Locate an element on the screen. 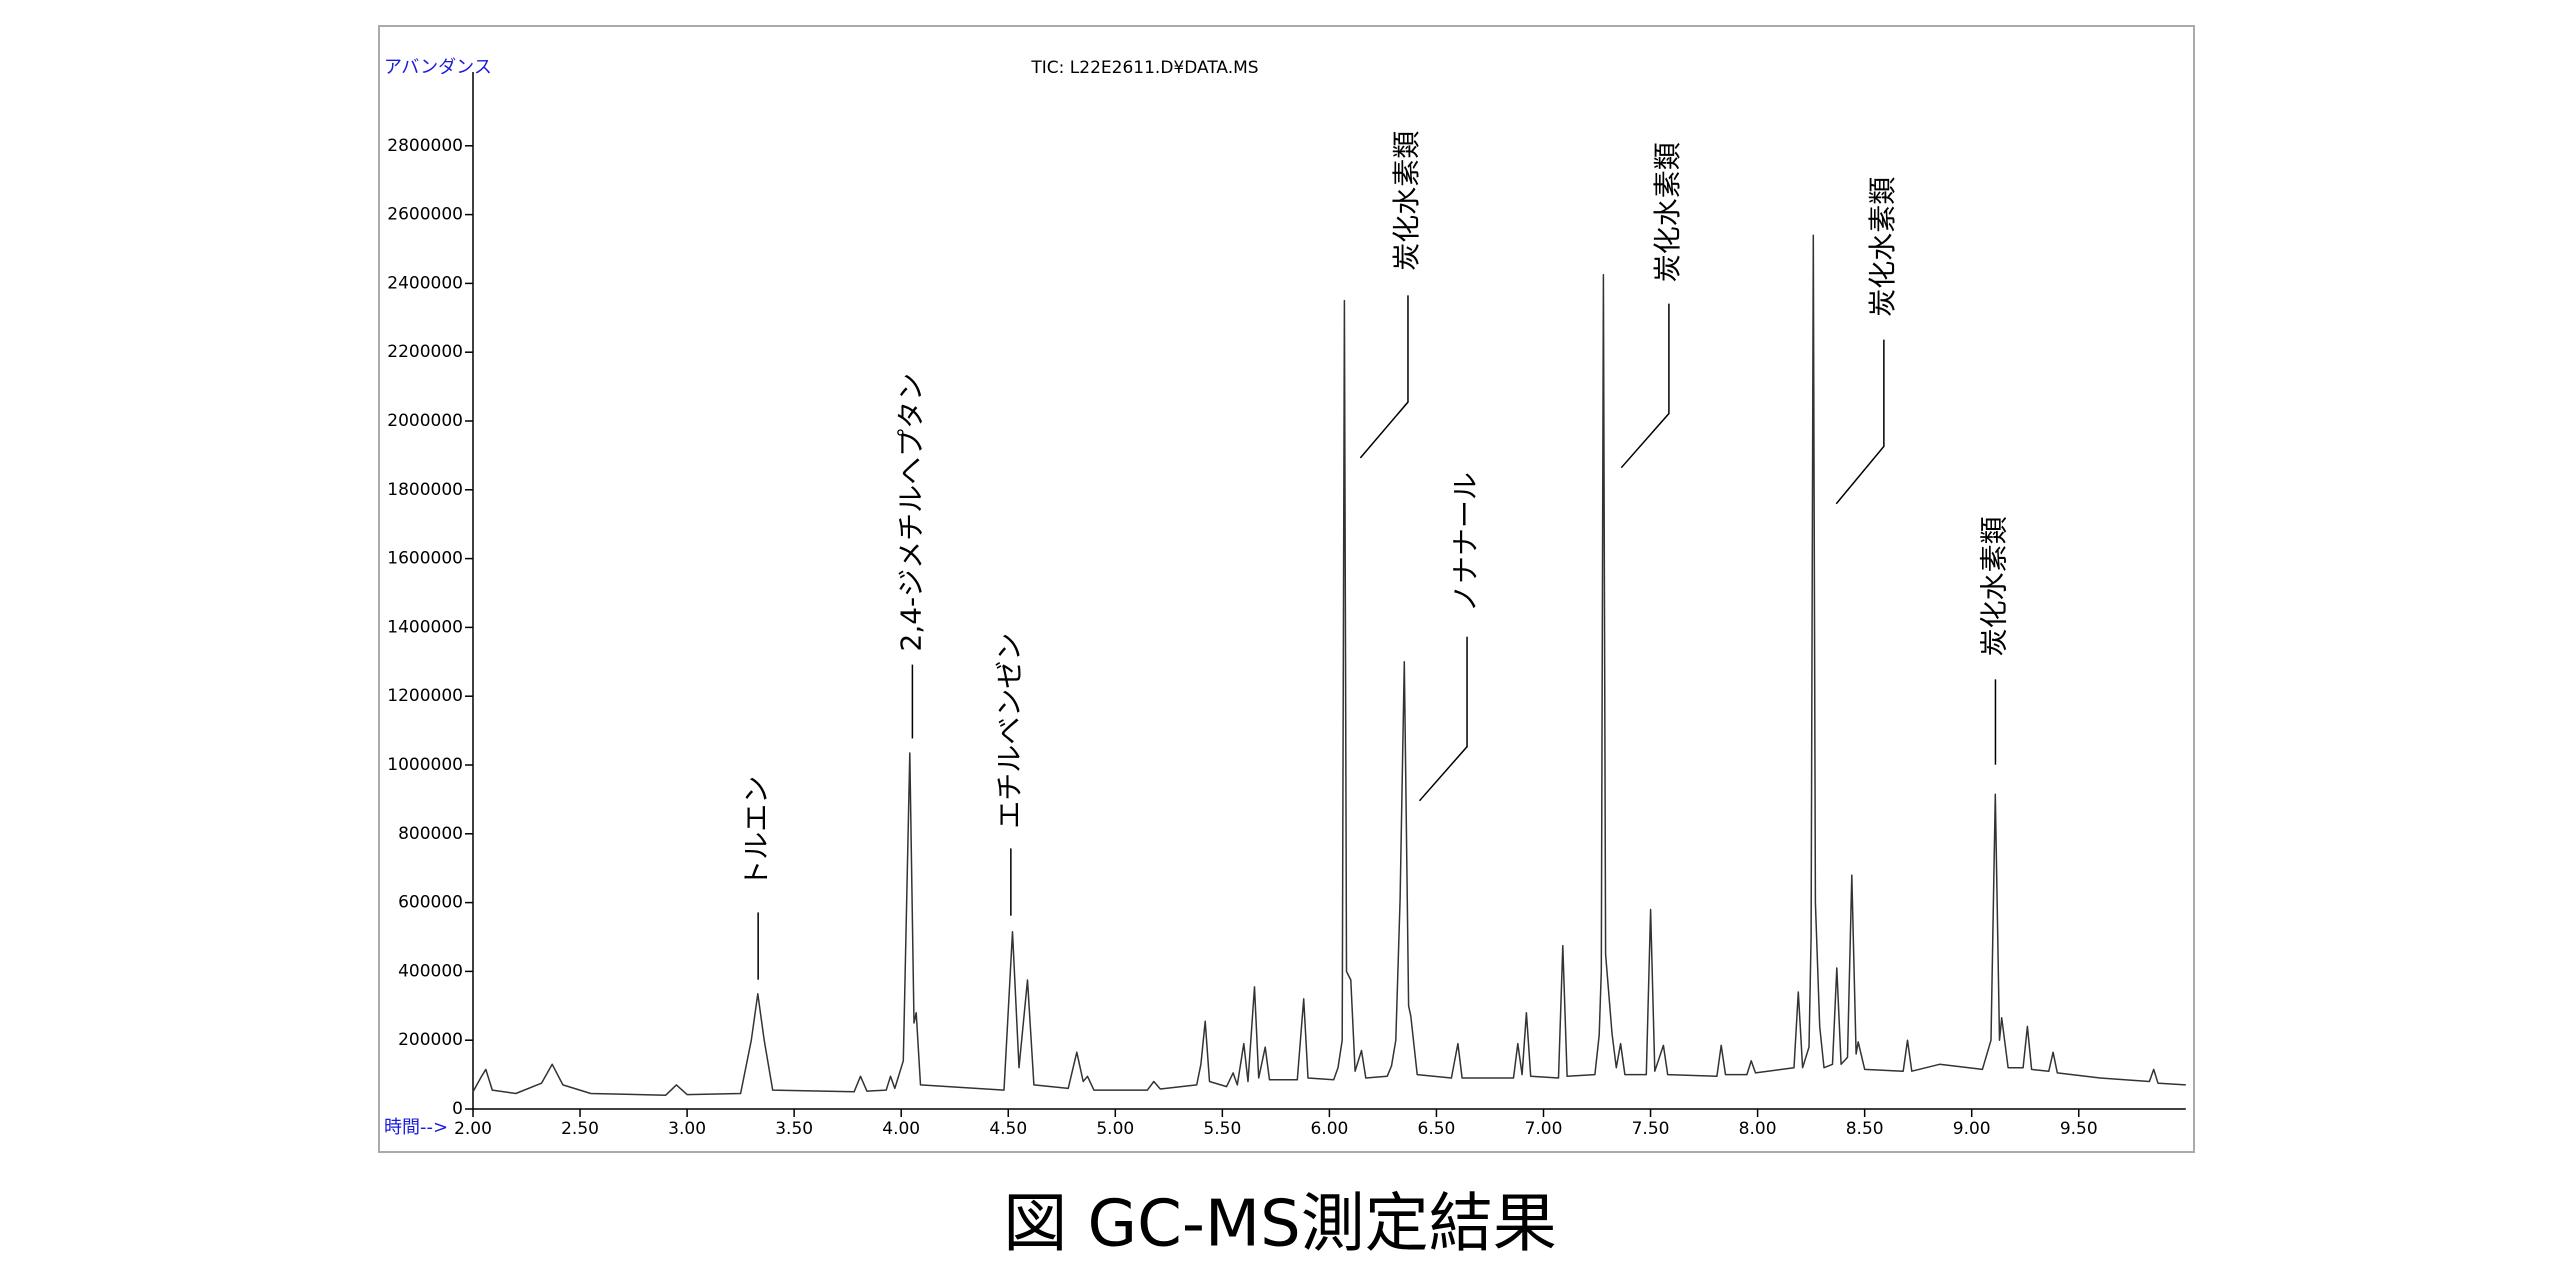 The width and height of the screenshot is (2560, 1280). peak-label: エチルベンゼン is located at coordinates (1009, 731).